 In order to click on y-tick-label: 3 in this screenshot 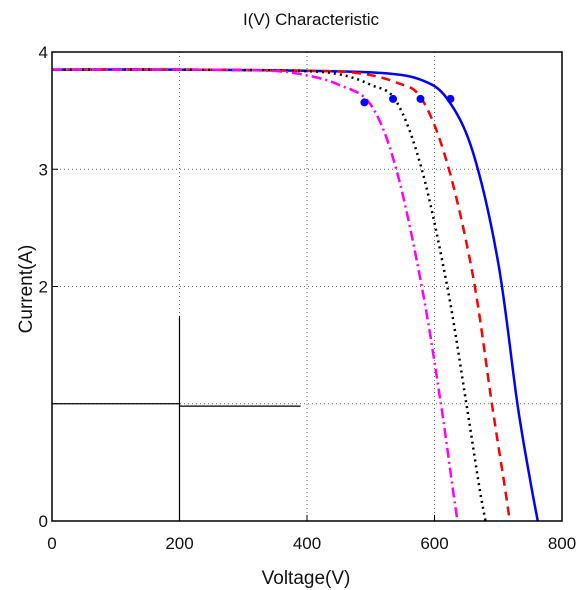, I will do `click(43, 169)`.